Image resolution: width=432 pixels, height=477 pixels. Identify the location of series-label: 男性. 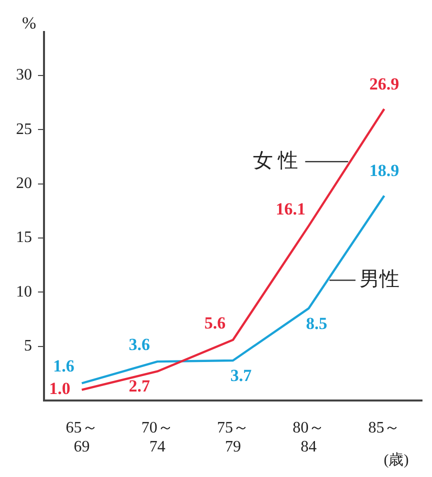
(380, 279).